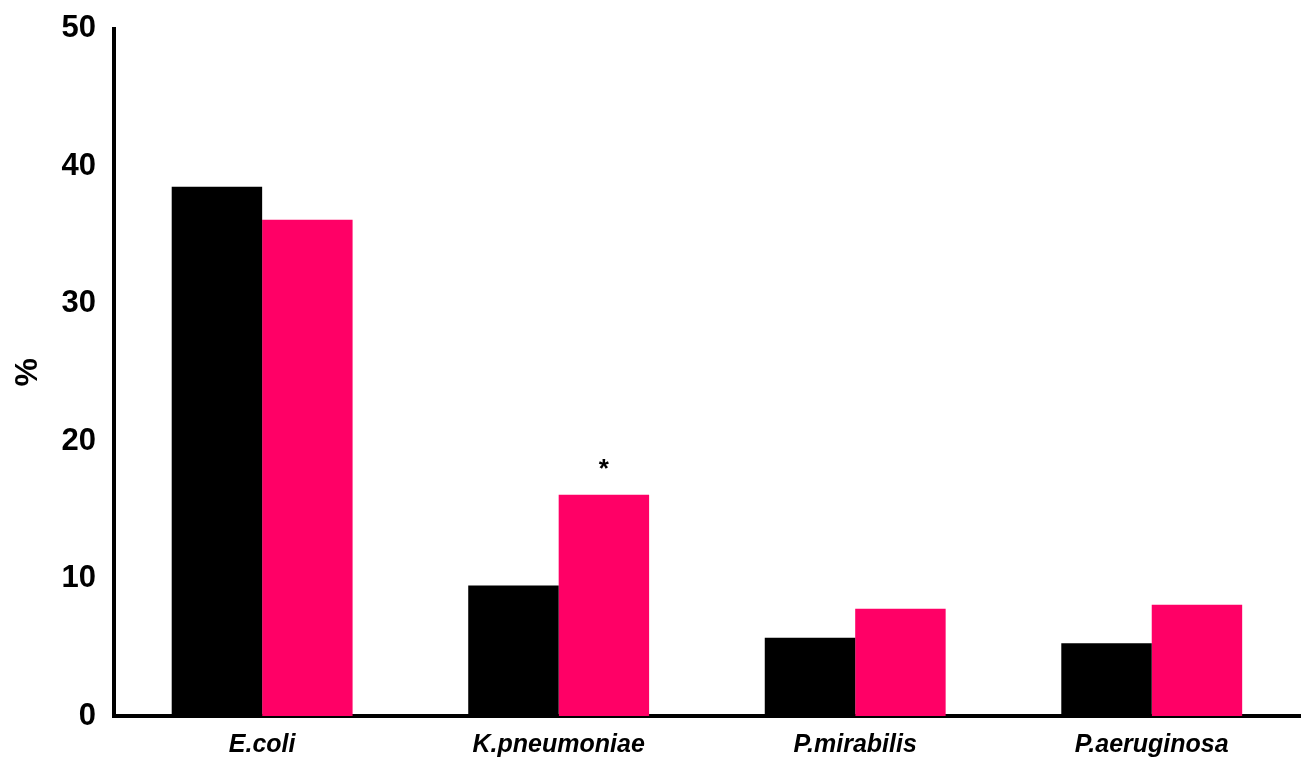  I want to click on x-tick-label: P.aeruginosa, so click(1151, 742).